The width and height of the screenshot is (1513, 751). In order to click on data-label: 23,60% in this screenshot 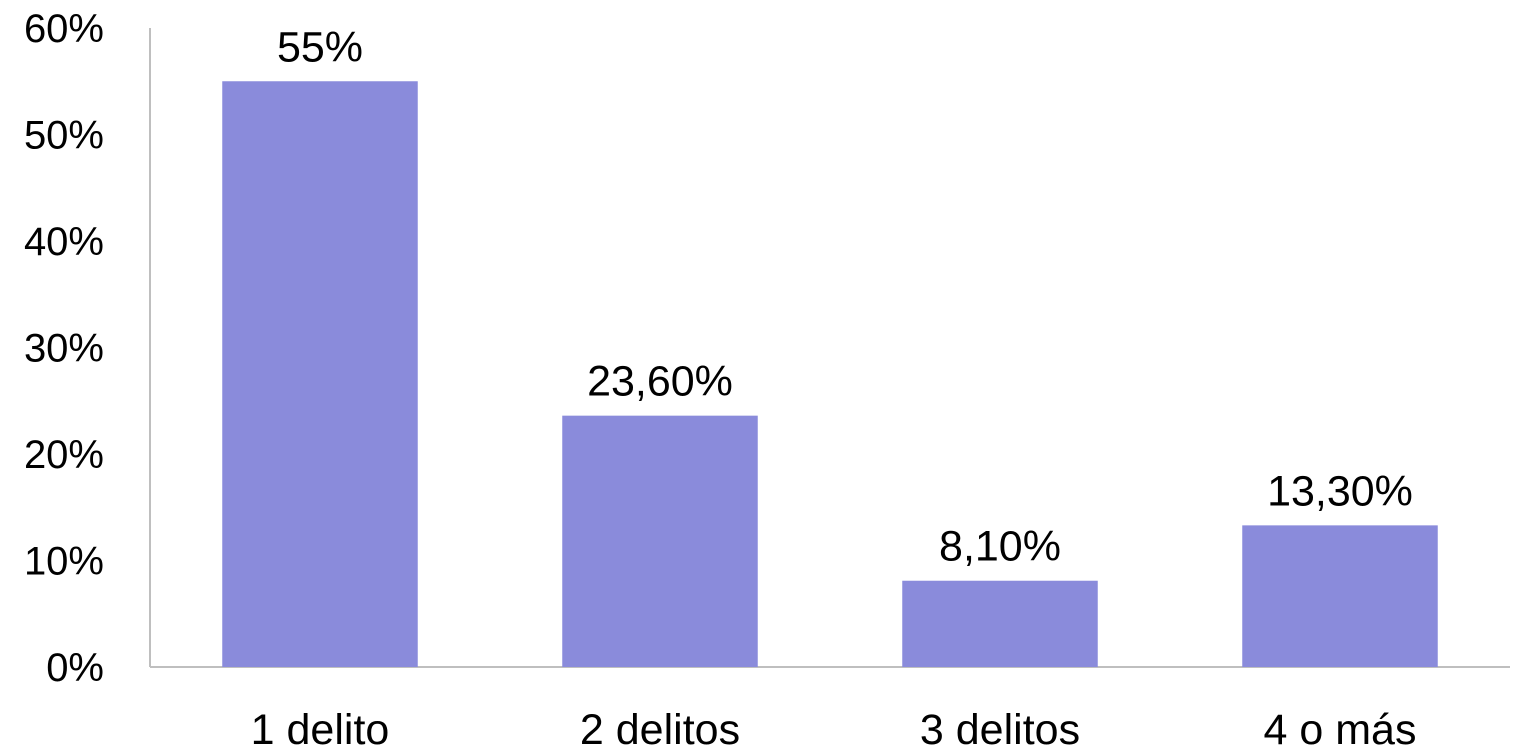, I will do `click(660, 382)`.